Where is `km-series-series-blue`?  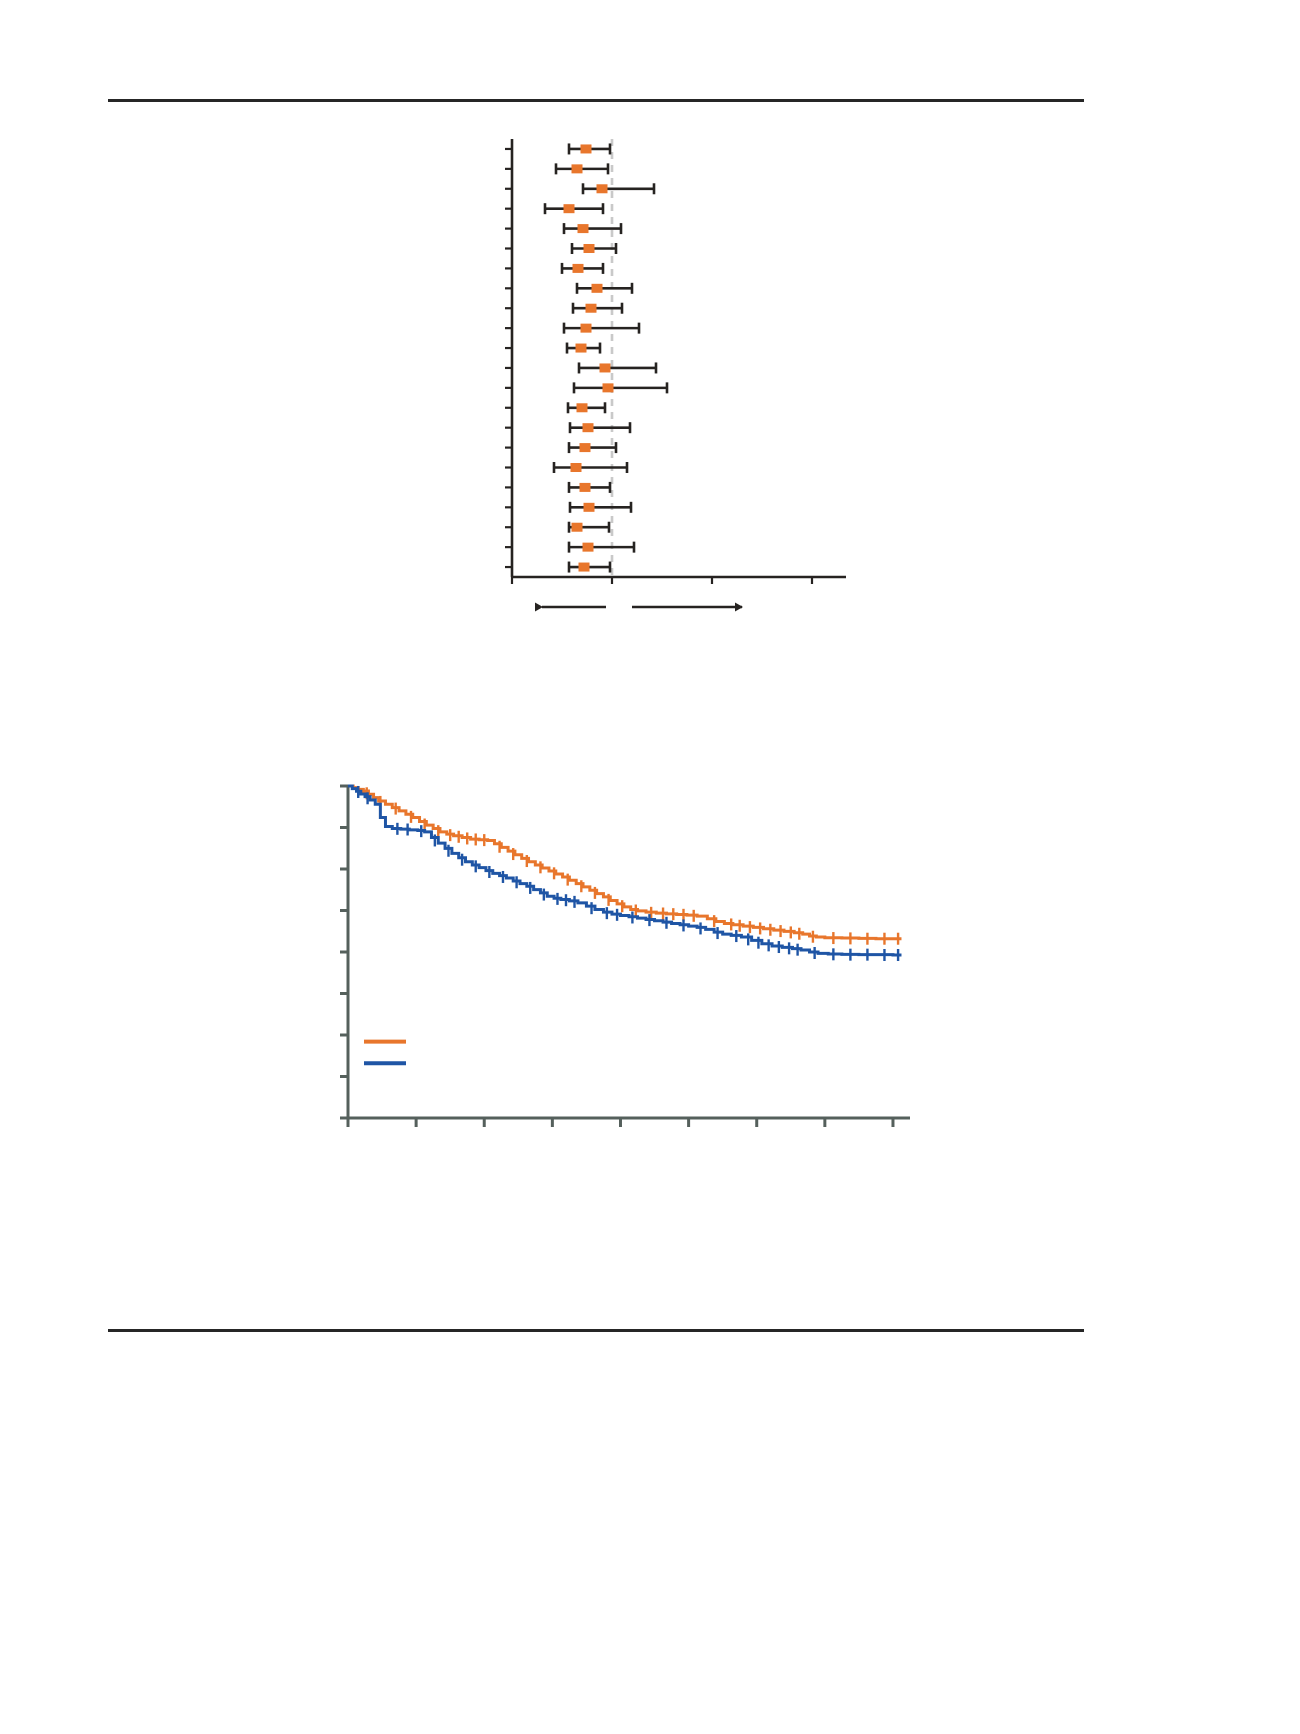
km-series-series-blue is located at coordinates (625, 872).